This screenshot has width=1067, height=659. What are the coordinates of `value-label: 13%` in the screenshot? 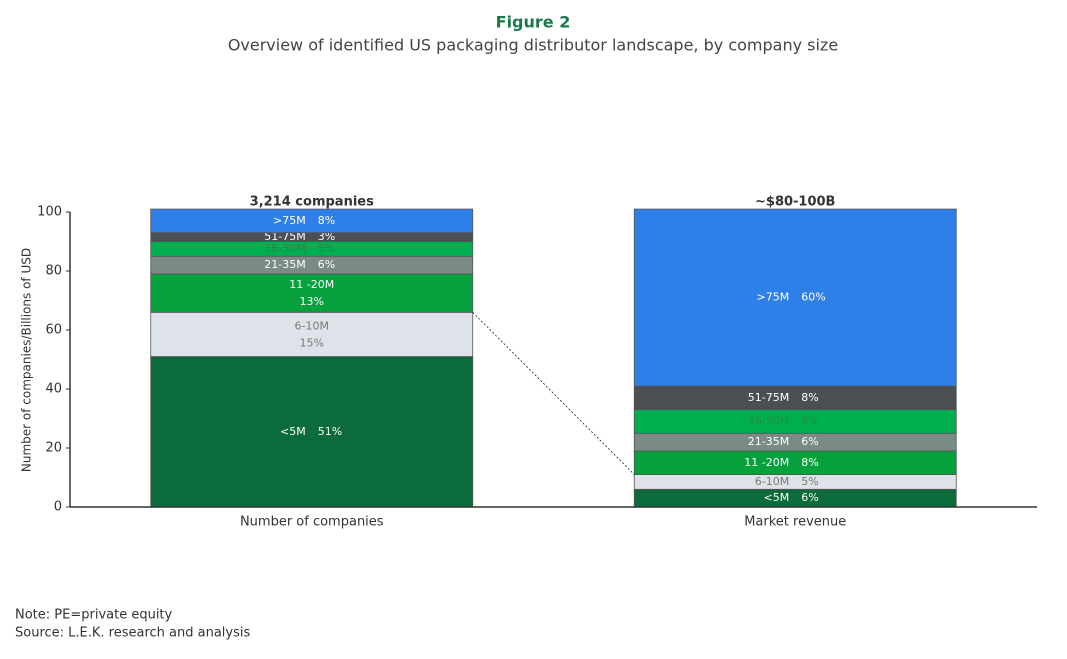 It's located at (312, 301).